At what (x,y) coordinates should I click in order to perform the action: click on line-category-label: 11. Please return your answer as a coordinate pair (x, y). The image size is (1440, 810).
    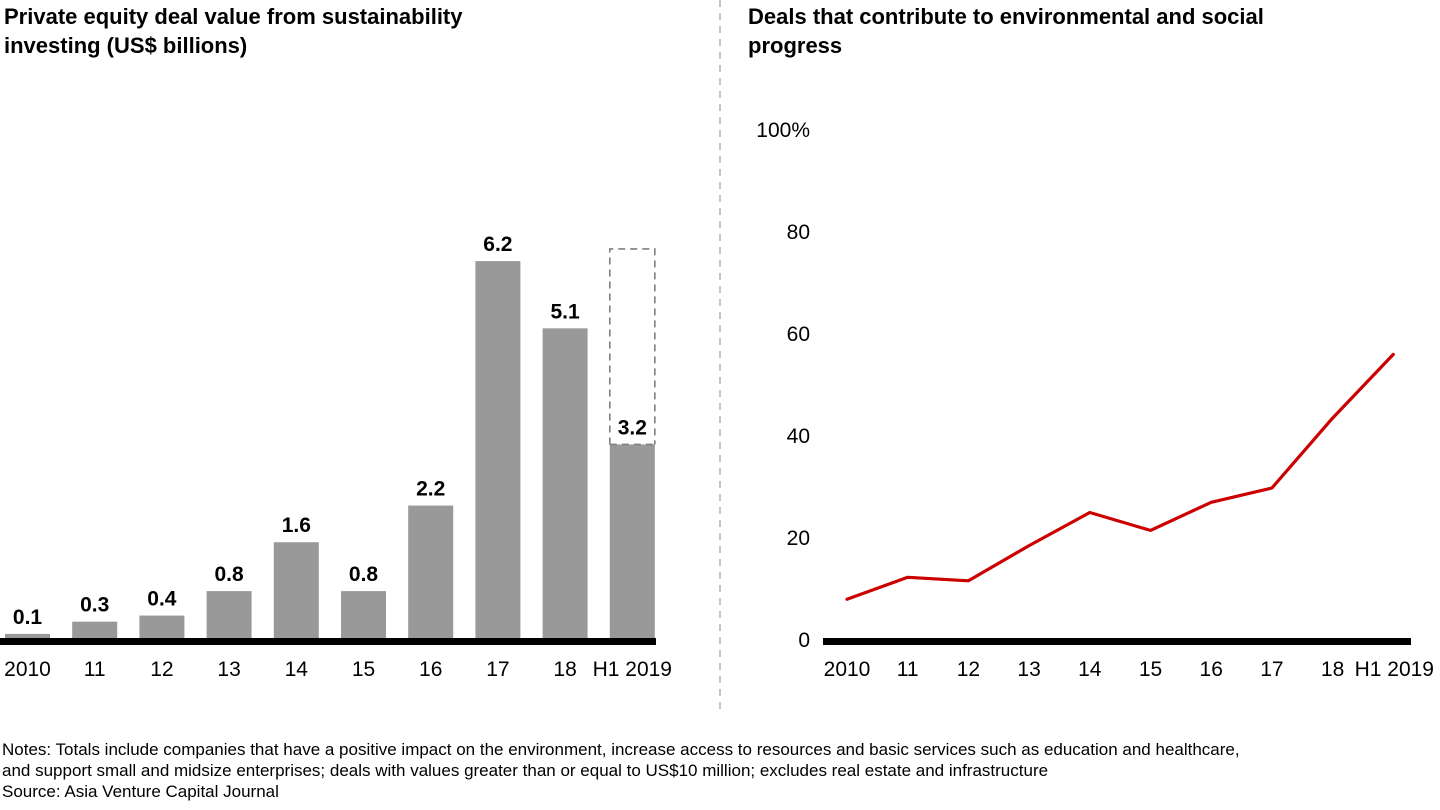
    Looking at the image, I should click on (908, 669).